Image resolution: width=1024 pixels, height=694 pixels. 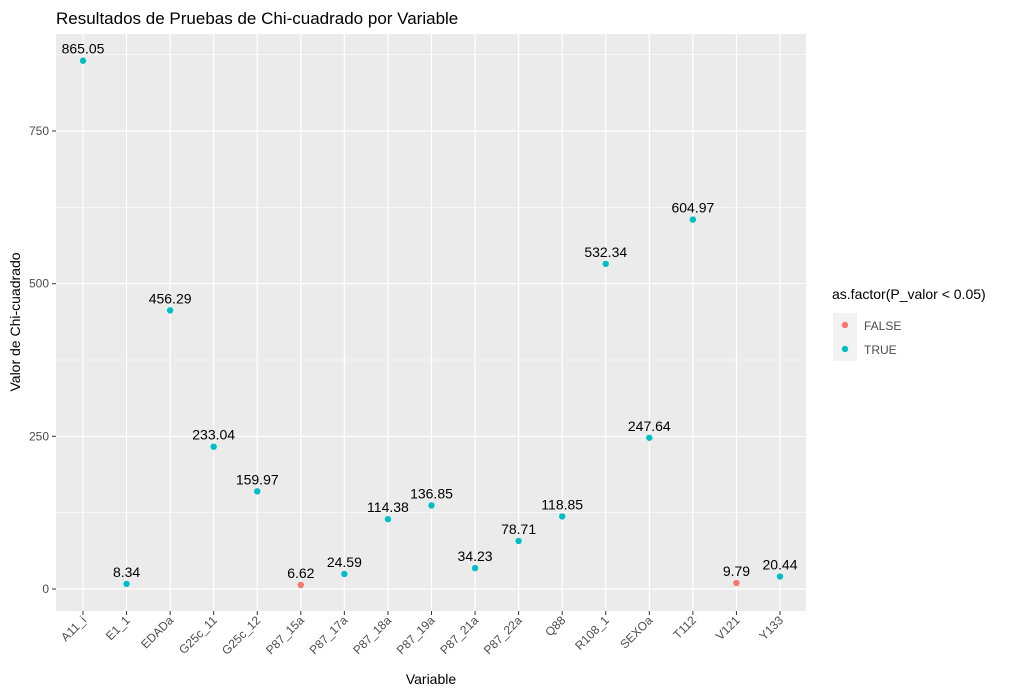 What do you see at coordinates (555, 626) in the screenshot?
I see `x-tick-label: Q88` at bounding box center [555, 626].